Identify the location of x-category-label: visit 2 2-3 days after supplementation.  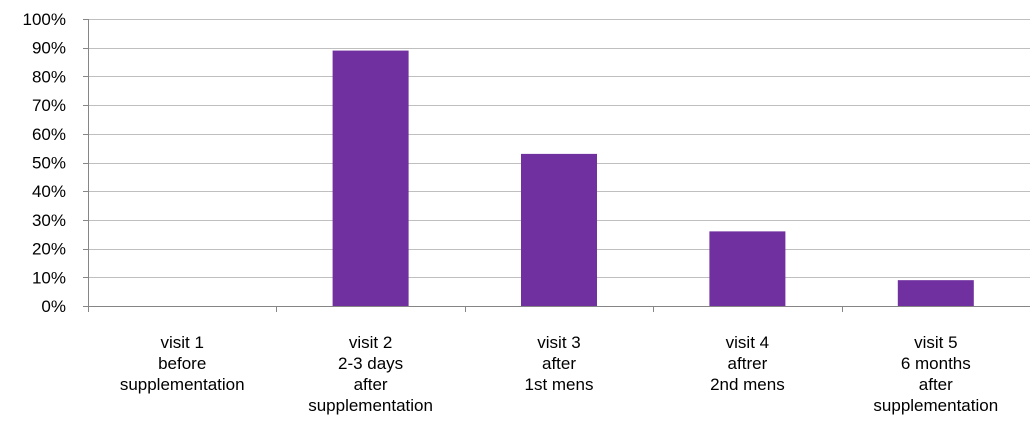
(370, 374).